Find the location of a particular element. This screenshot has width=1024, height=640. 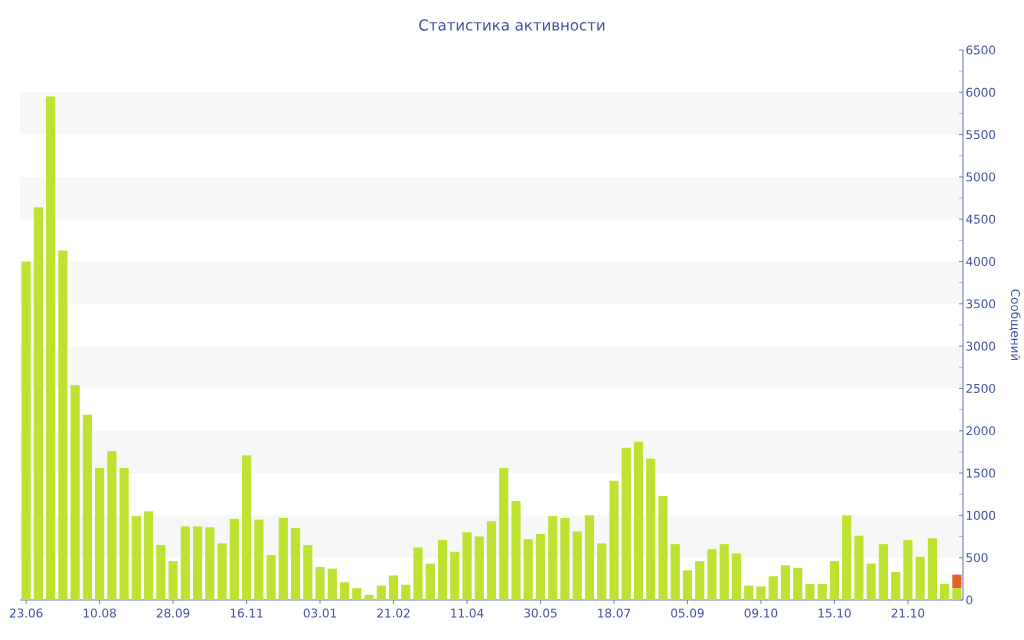

y-tick-label: 4000 is located at coordinates (981, 262).